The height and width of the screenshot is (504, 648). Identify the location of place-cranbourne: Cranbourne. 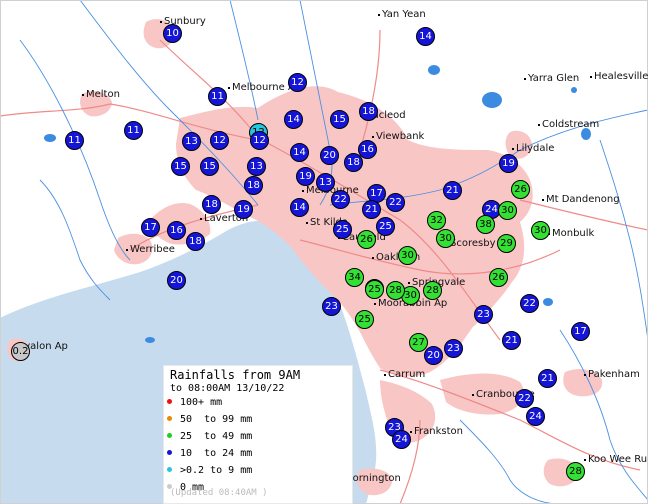
(503, 394).